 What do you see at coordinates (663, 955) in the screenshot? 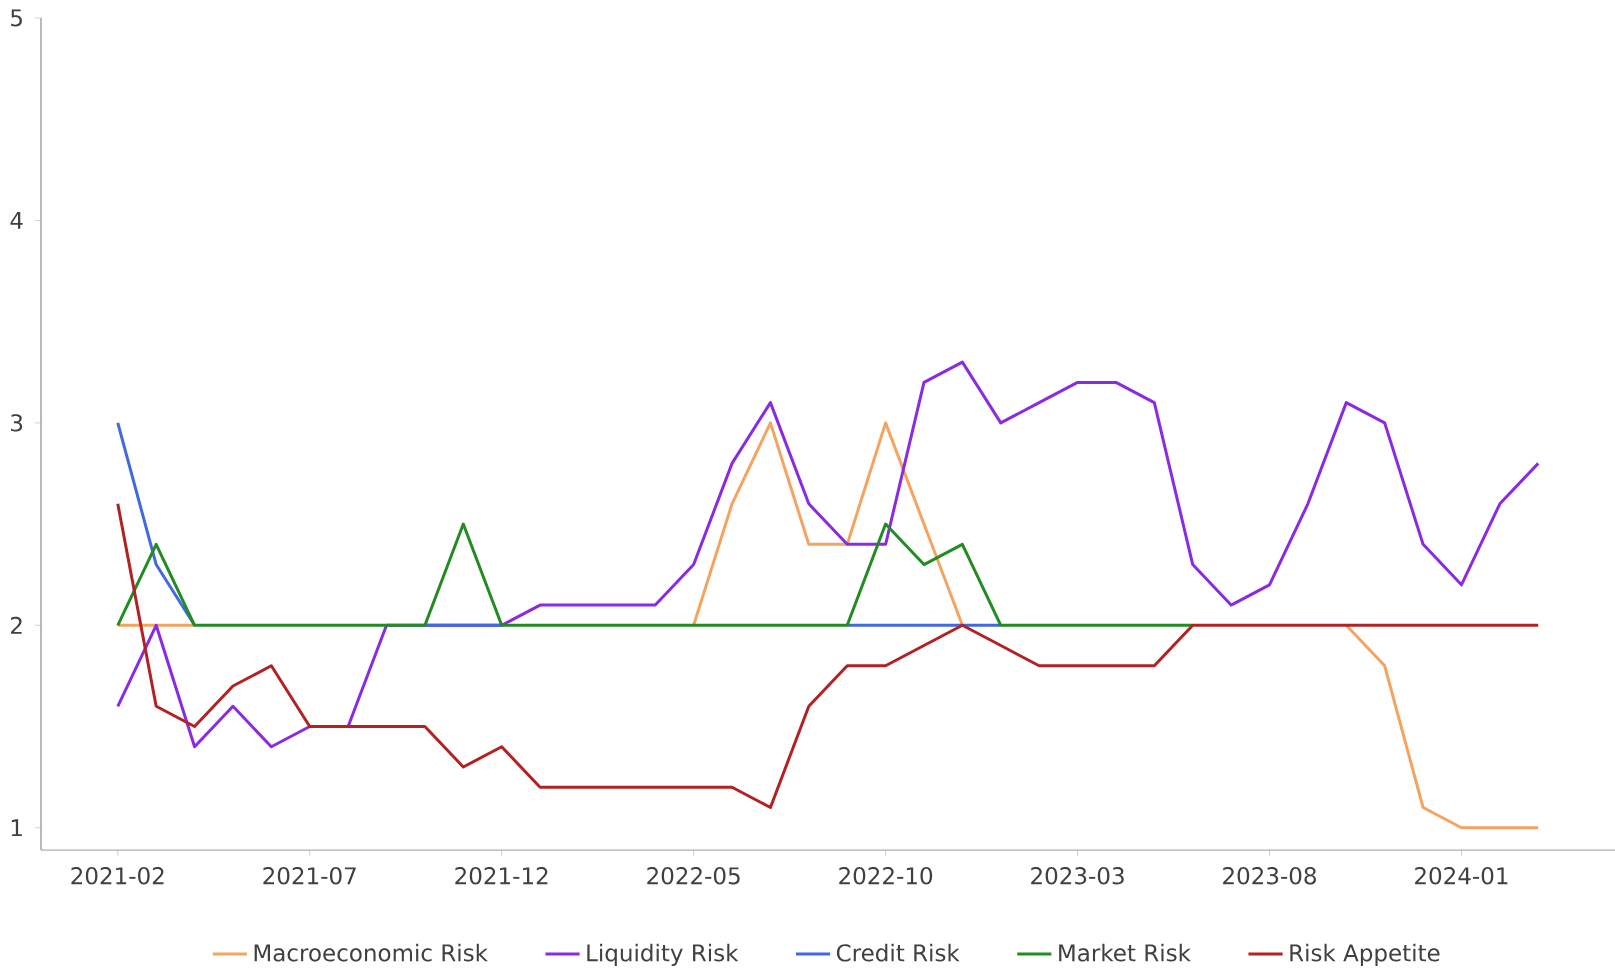
I see `legend-label: Liquidity Risk` at bounding box center [663, 955].